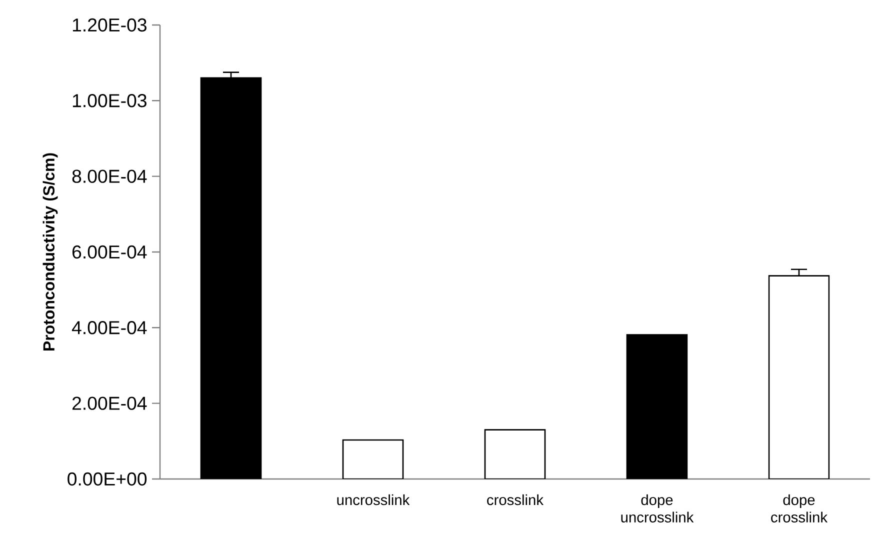  I want to click on y-tick-label: 1.20E-03, so click(109, 25).